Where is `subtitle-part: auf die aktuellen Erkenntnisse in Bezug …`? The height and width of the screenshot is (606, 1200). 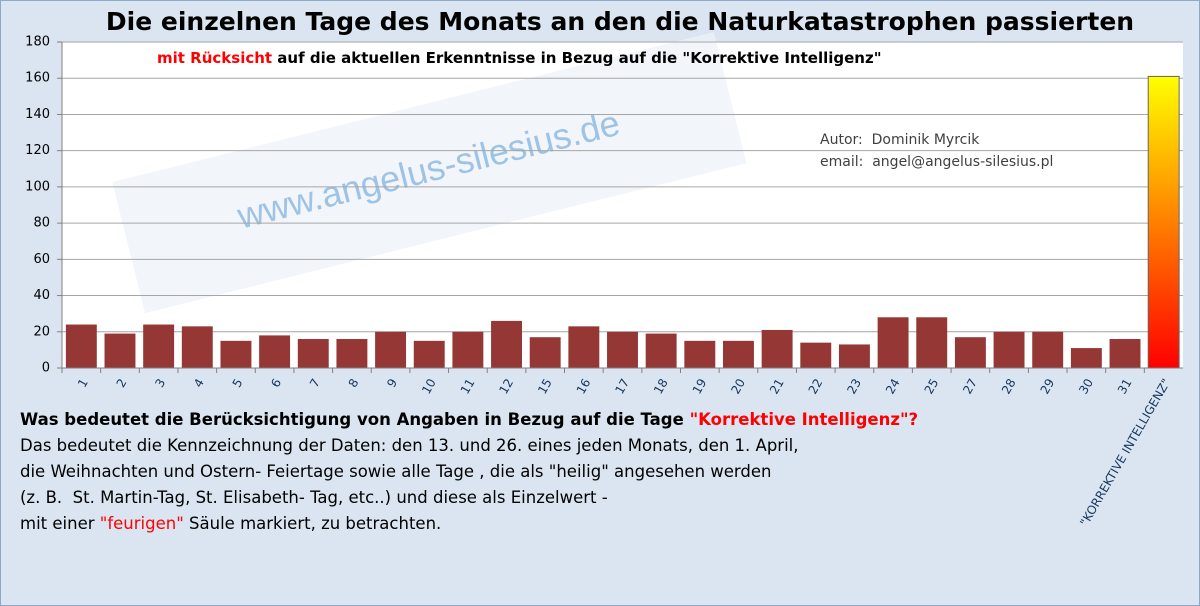 subtitle-part: auf die aktuellen Erkenntnisse in Bezug … is located at coordinates (576, 58).